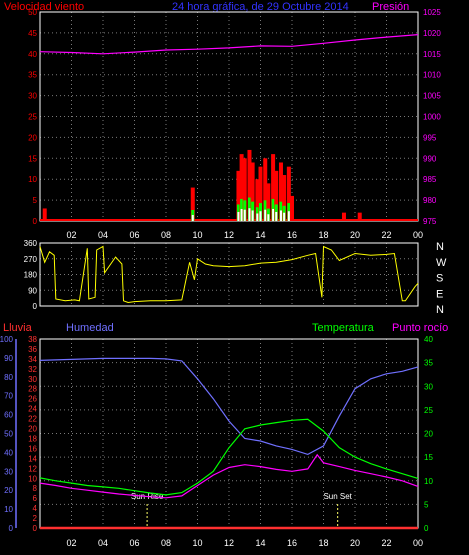 This screenshot has height=555, width=469. Describe the element at coordinates (32, 429) in the screenshot. I see `humidity-y-tick-label: 20` at that location.